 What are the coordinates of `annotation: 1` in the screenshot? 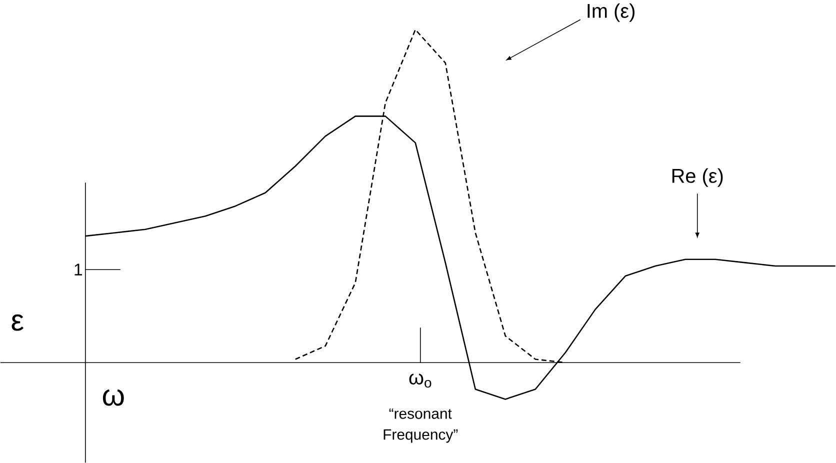 It's located at (78, 270).